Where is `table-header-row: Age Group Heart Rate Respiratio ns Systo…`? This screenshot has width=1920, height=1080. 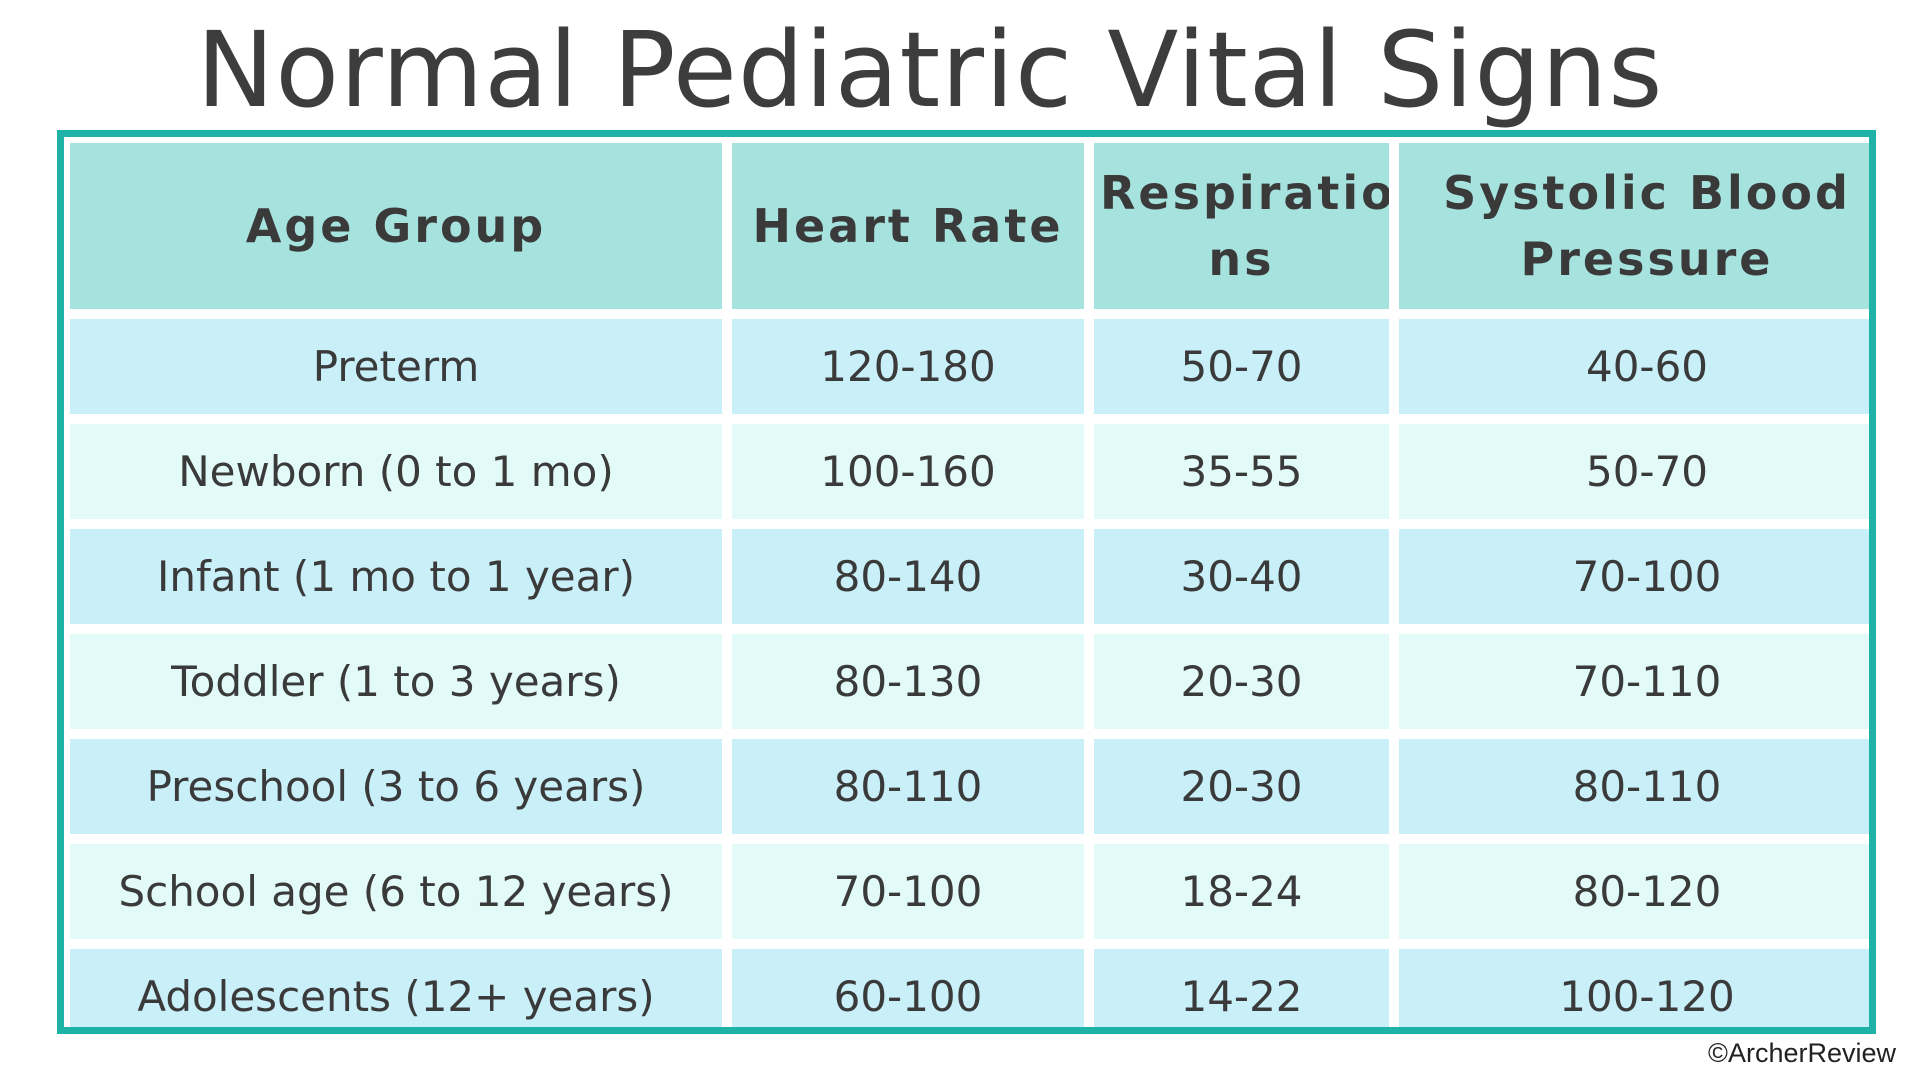
table-header-row: Age Group Heart Rate Respiratio ns Systo… is located at coordinates (969, 226).